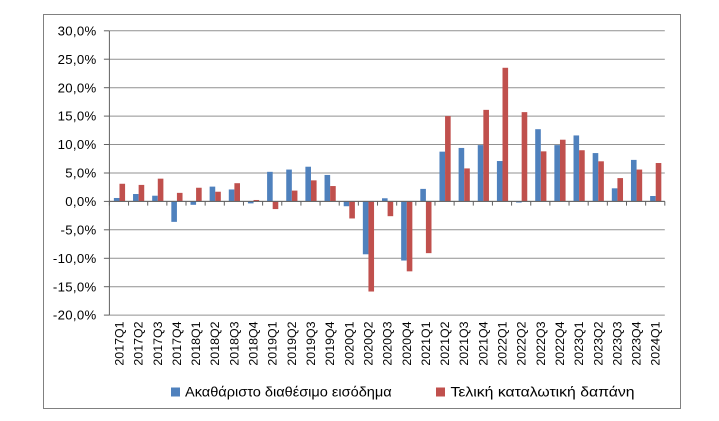 This screenshot has height=421, width=719. What do you see at coordinates (426, 343) in the screenshot?
I see `svg-text: 2021Q1` at bounding box center [426, 343].